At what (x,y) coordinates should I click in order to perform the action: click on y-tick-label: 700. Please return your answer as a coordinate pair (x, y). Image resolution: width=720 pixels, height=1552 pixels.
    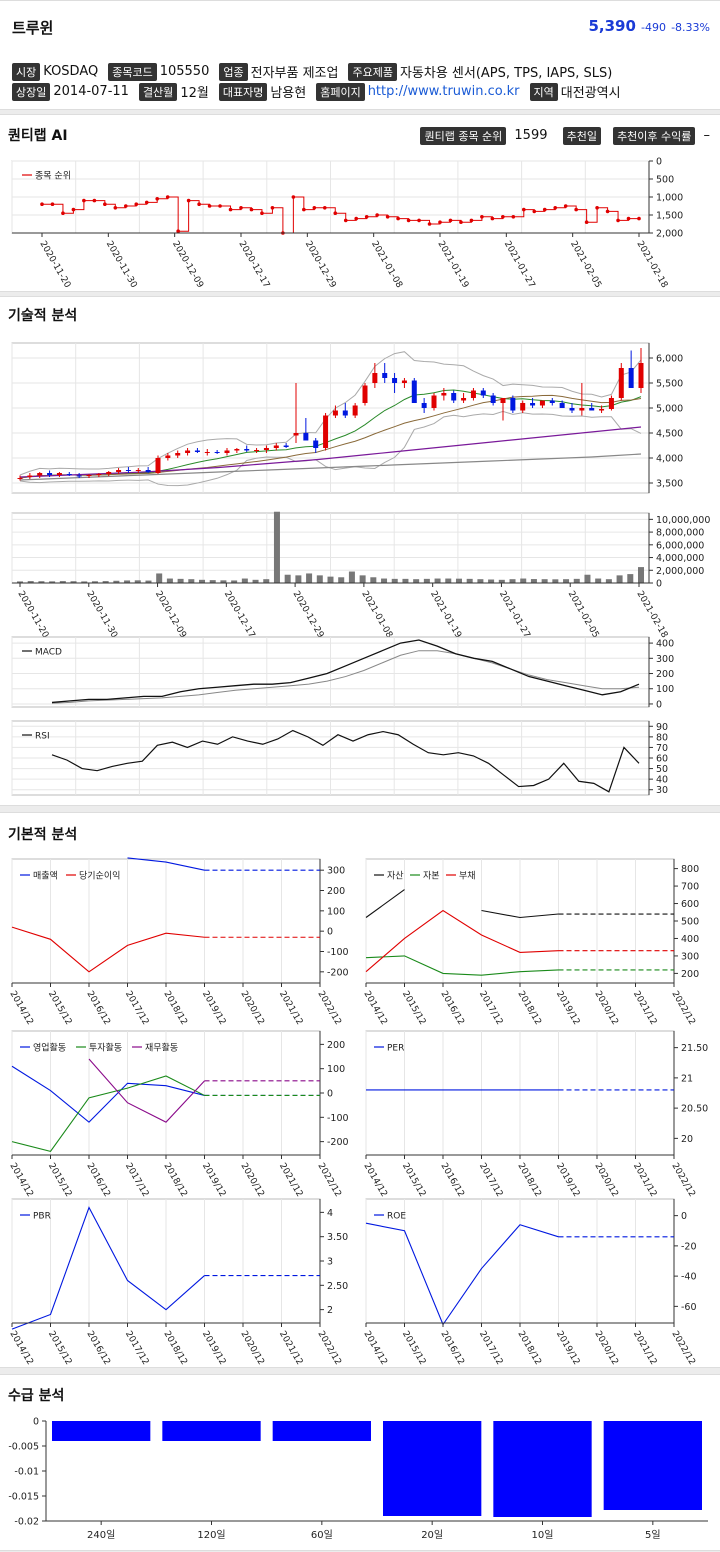
    Looking at the image, I should click on (690, 887).